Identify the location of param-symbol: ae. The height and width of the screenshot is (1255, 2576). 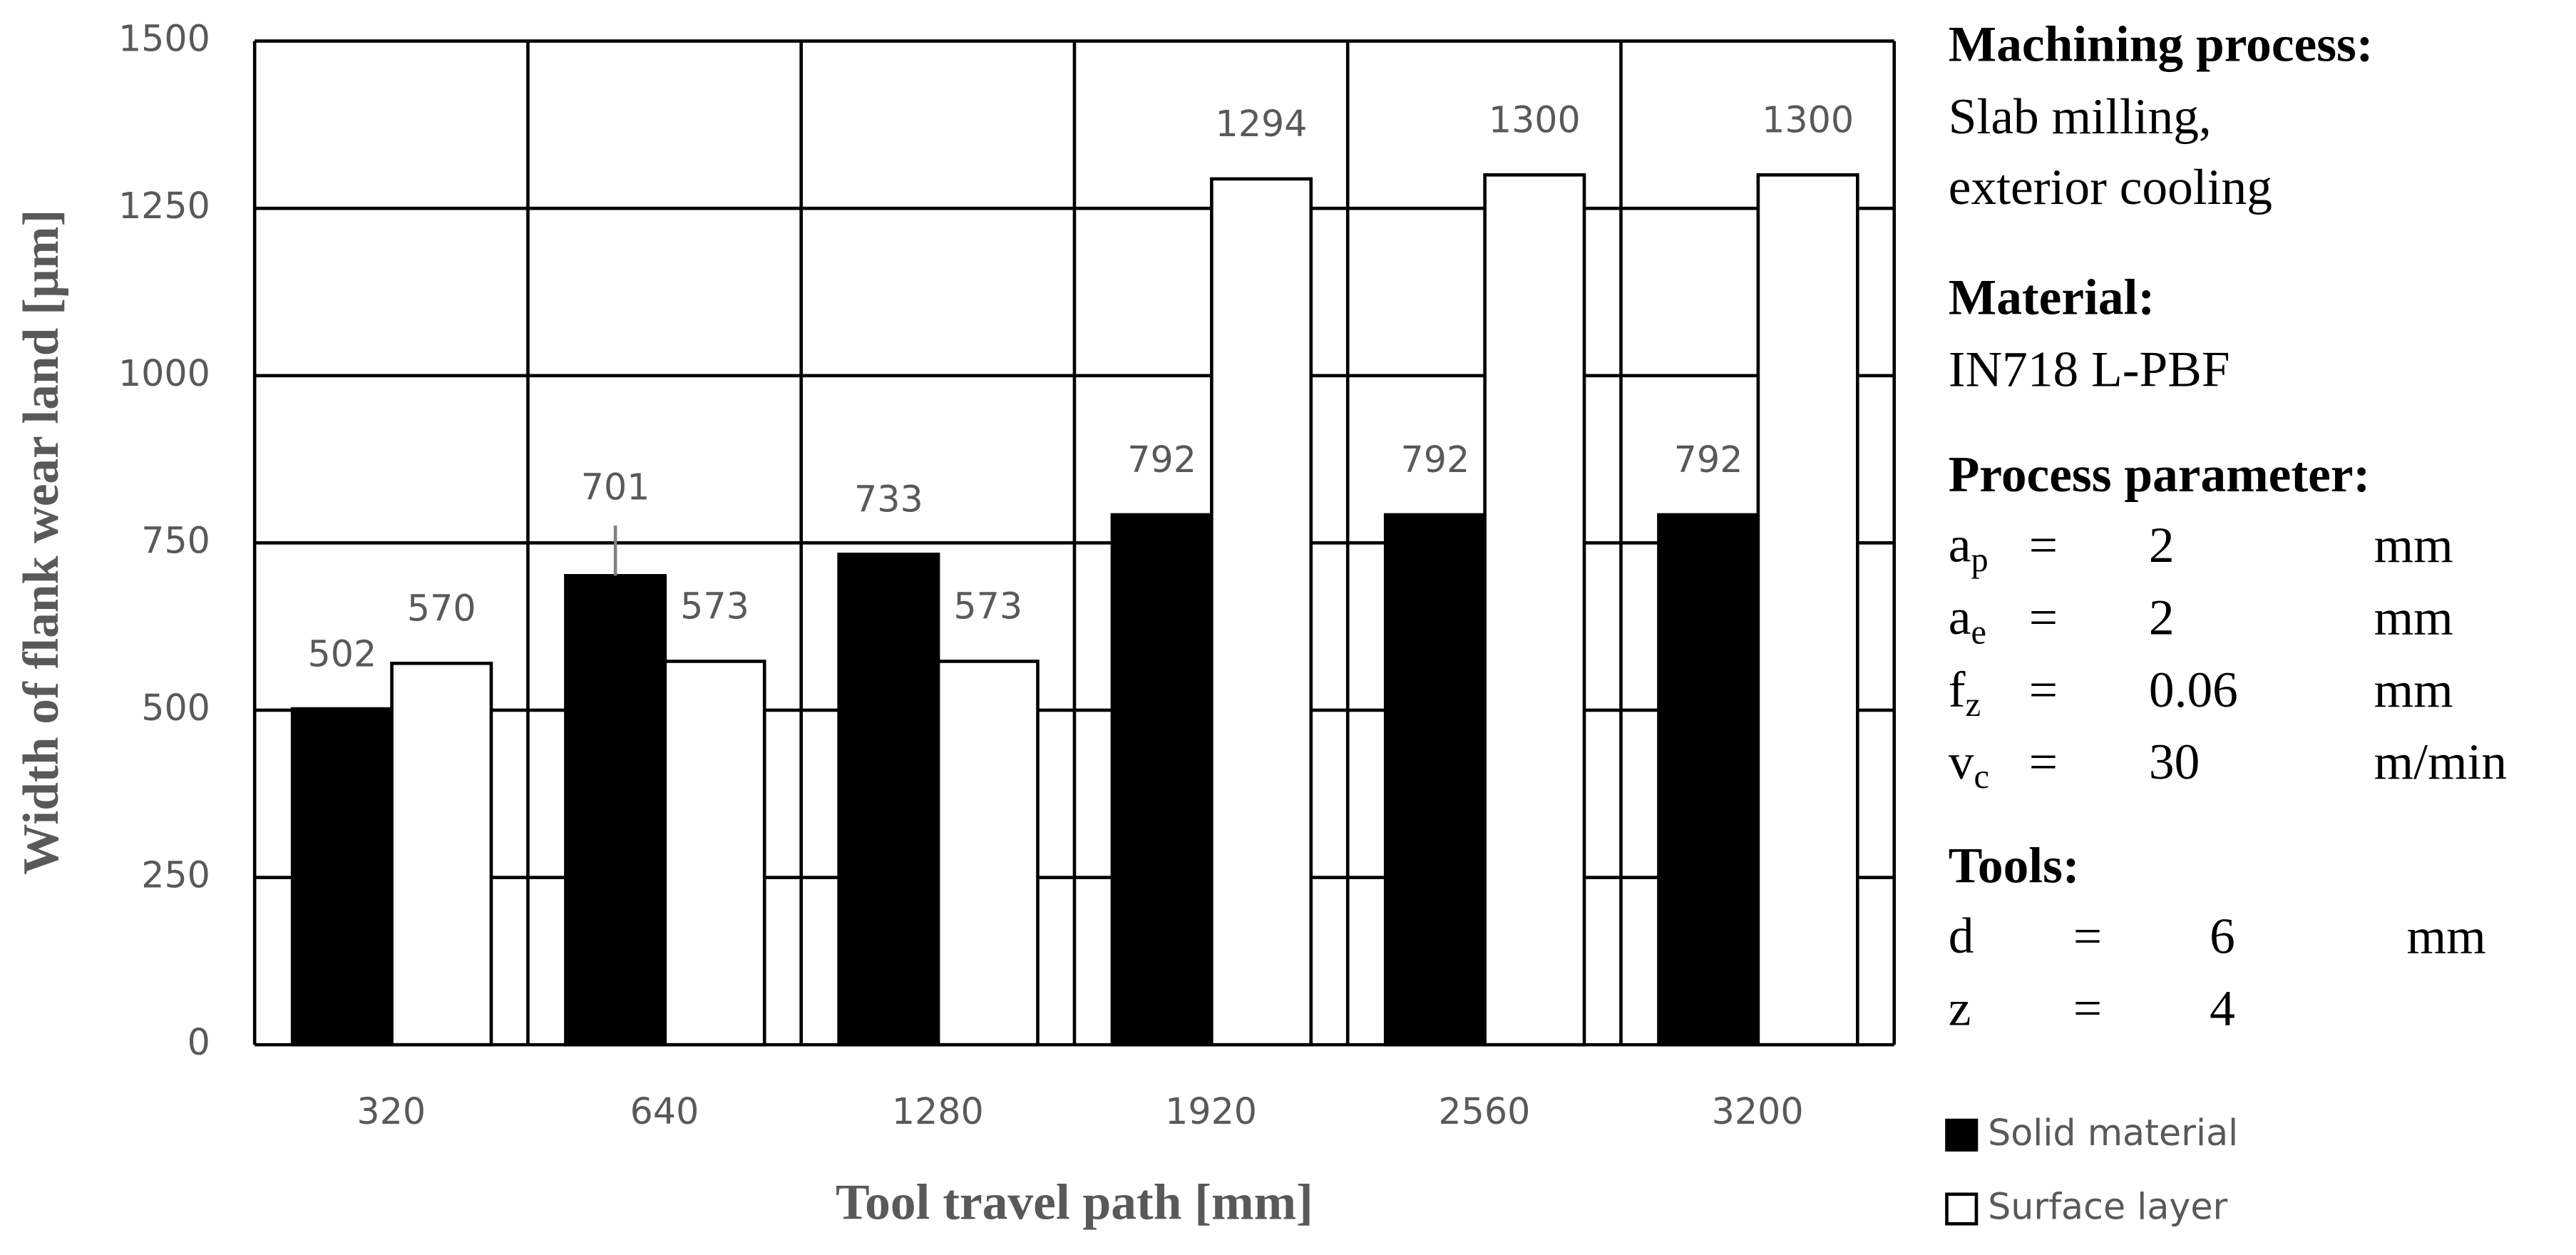
(1967, 620).